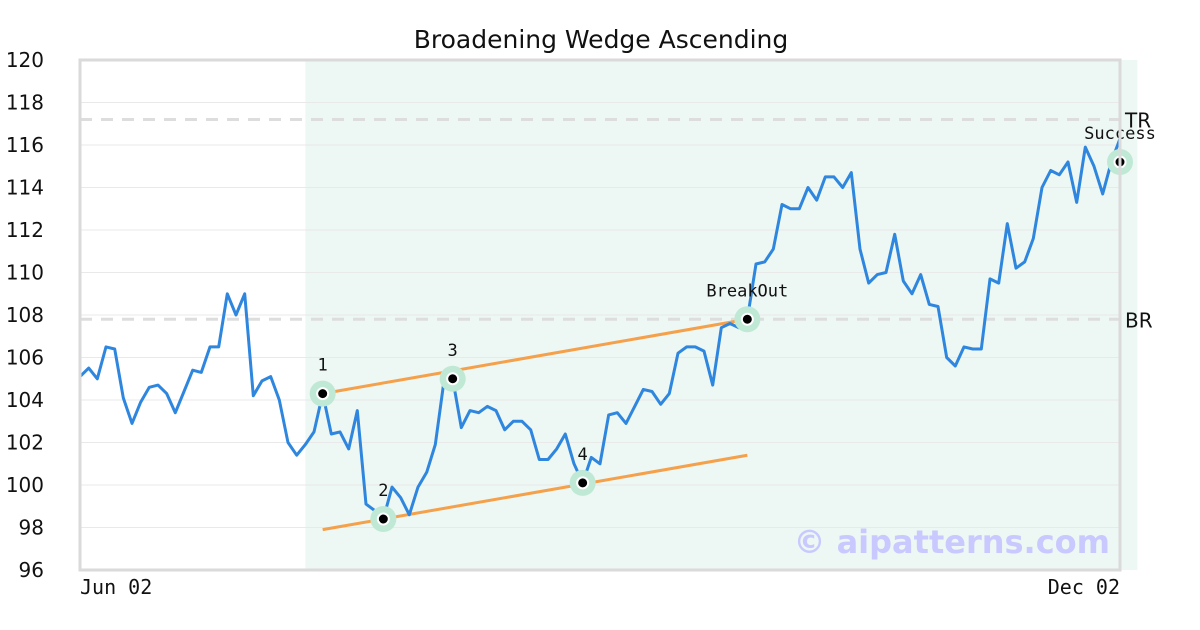  Describe the element at coordinates (535, 356) in the screenshot. I see `trendline` at that location.